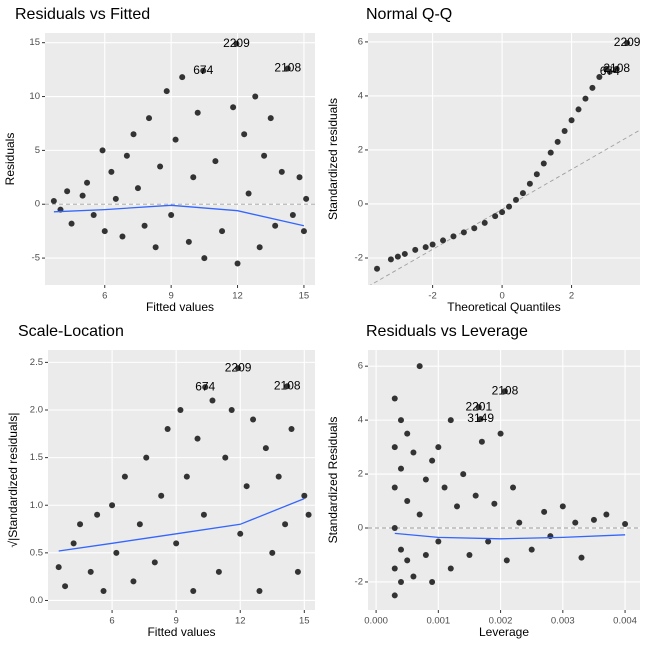 The height and width of the screenshot is (646, 647). Describe the element at coordinates (360, 420) in the screenshot. I see `y-tick-label: 4` at that location.